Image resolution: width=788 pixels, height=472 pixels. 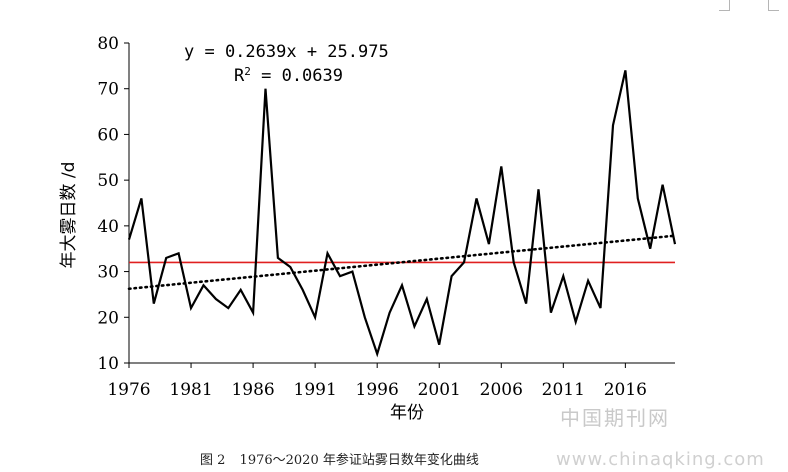 I want to click on y-tick-label: 70, so click(x=108, y=90).